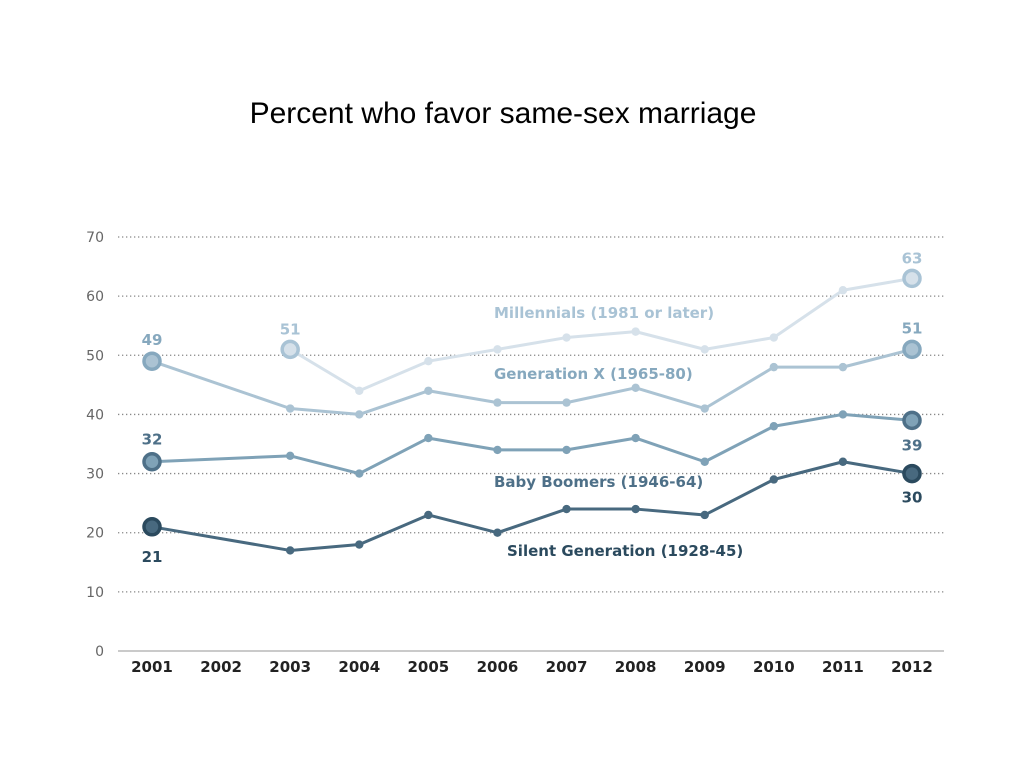 The height and width of the screenshot is (768, 1024). Describe the element at coordinates (152, 440) in the screenshot. I see `start-value-label: 32` at that location.